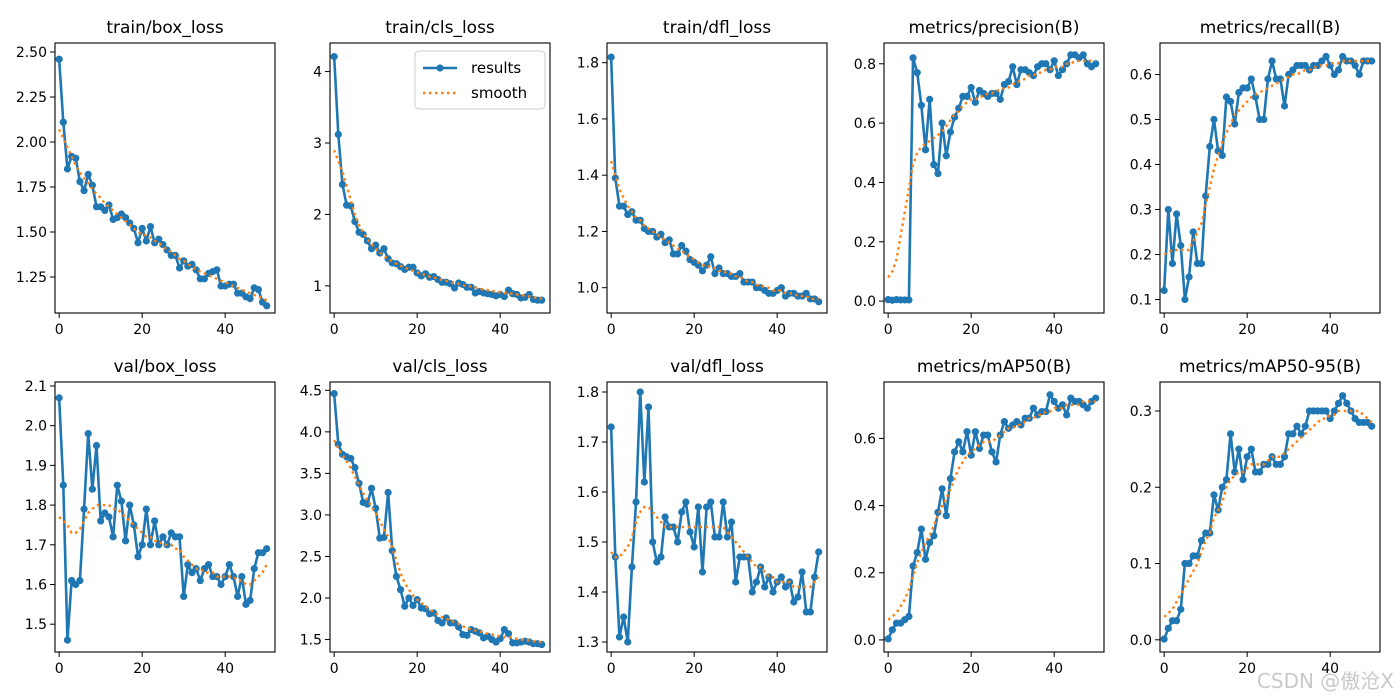 This screenshot has width=1400, height=700. What do you see at coordinates (317, 73) in the screenshot?
I see `y-tick-label: 4` at bounding box center [317, 73].